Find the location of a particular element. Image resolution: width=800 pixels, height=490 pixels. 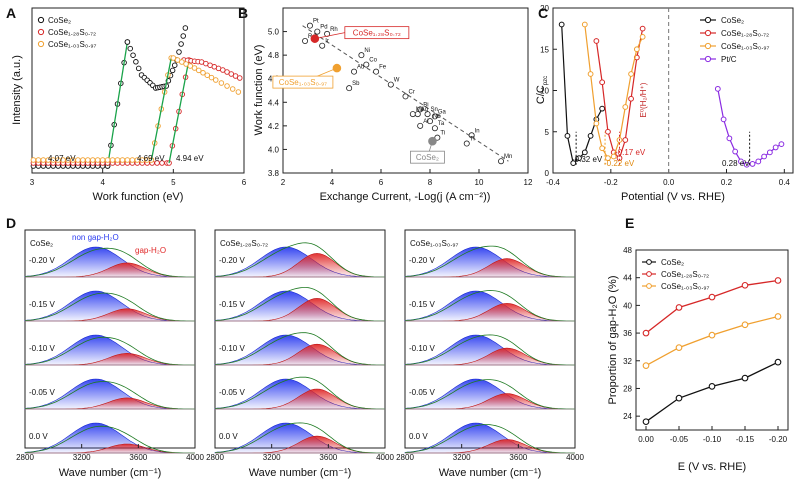

panel-b-point-label: In is located at coordinates (477, 131).